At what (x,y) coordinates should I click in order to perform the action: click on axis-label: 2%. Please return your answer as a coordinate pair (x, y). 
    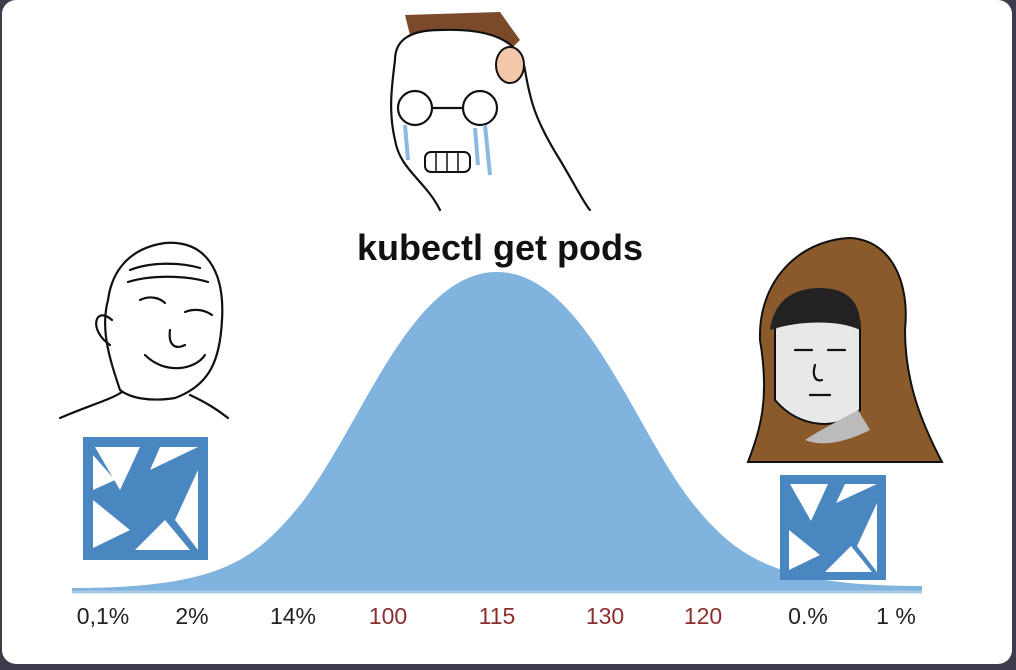
    Looking at the image, I should click on (191, 616).